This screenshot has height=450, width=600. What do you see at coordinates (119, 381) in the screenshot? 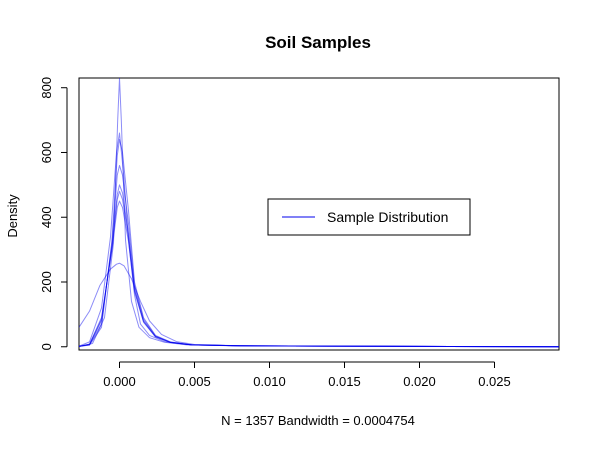
I see `x-tick-label: 0.000` at bounding box center [119, 381].